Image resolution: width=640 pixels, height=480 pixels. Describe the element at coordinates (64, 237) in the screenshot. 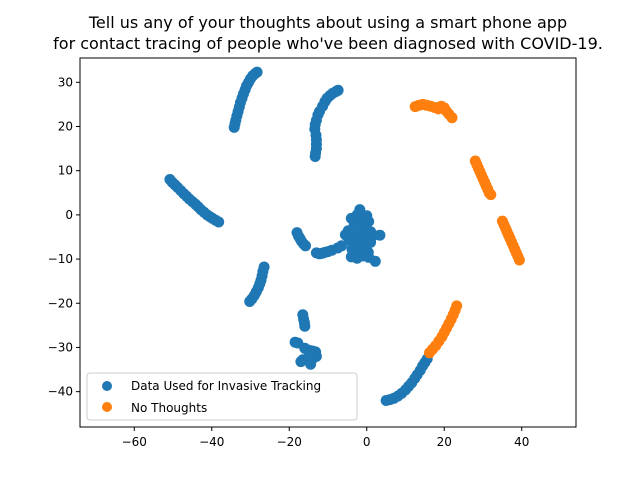

I see `y-axis: −40 −30 −20 −10 0 10 20 30` at that location.